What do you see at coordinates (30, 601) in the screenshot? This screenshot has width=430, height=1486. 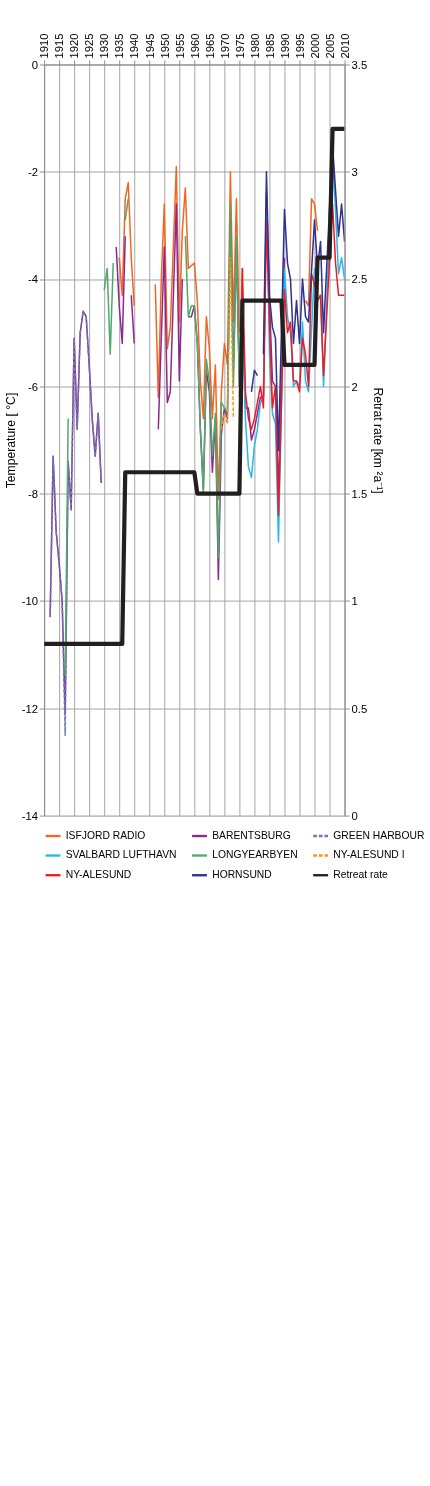 I see `y-tick-label: -10` at bounding box center [30, 601].